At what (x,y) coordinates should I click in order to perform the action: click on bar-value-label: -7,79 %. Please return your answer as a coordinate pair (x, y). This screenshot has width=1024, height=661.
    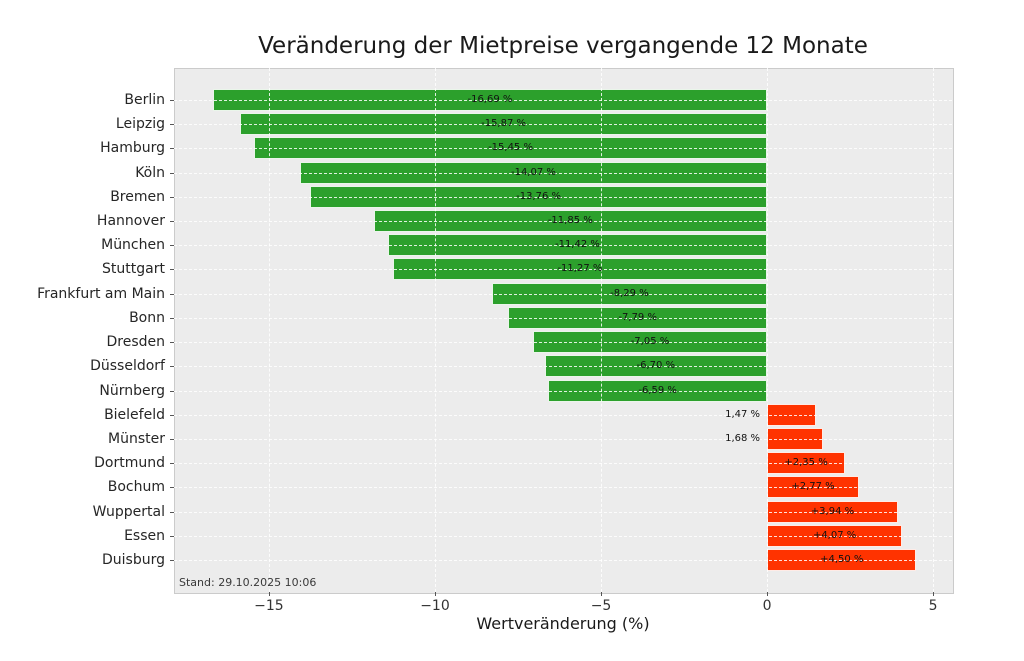
    Looking at the image, I should click on (637, 317).